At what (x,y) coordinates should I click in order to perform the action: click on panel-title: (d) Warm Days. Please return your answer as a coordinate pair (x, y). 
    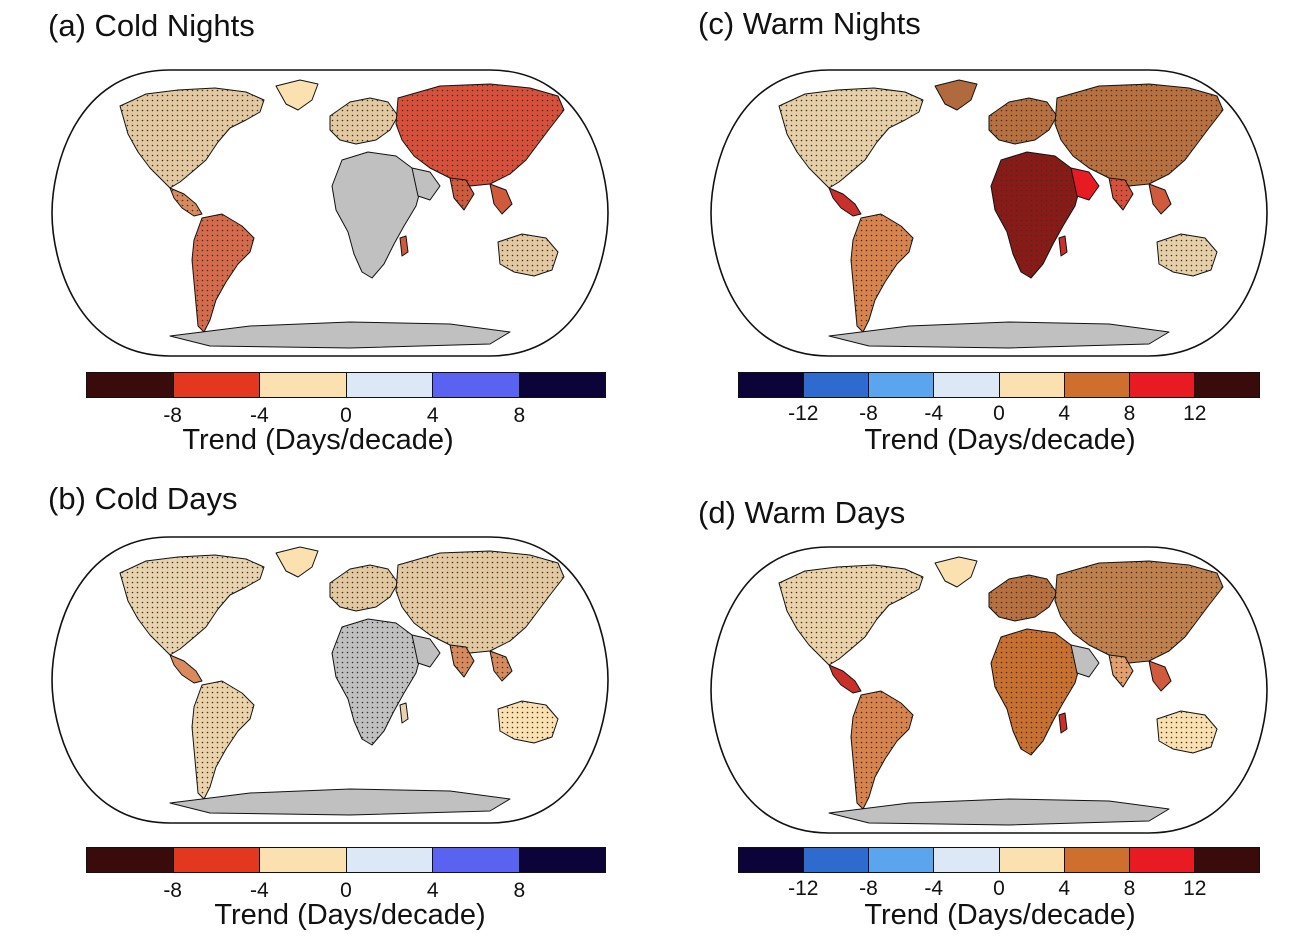
    Looking at the image, I should click on (802, 512).